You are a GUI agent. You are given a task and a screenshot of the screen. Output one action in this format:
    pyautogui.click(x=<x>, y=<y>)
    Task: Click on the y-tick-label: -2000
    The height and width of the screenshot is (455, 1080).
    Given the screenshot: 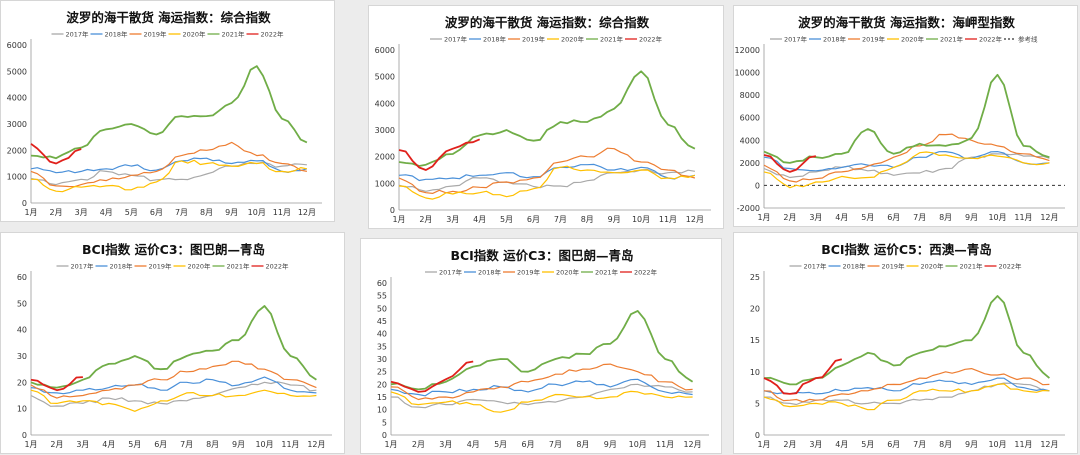 What is the action you would take?
    pyautogui.click(x=748, y=208)
    